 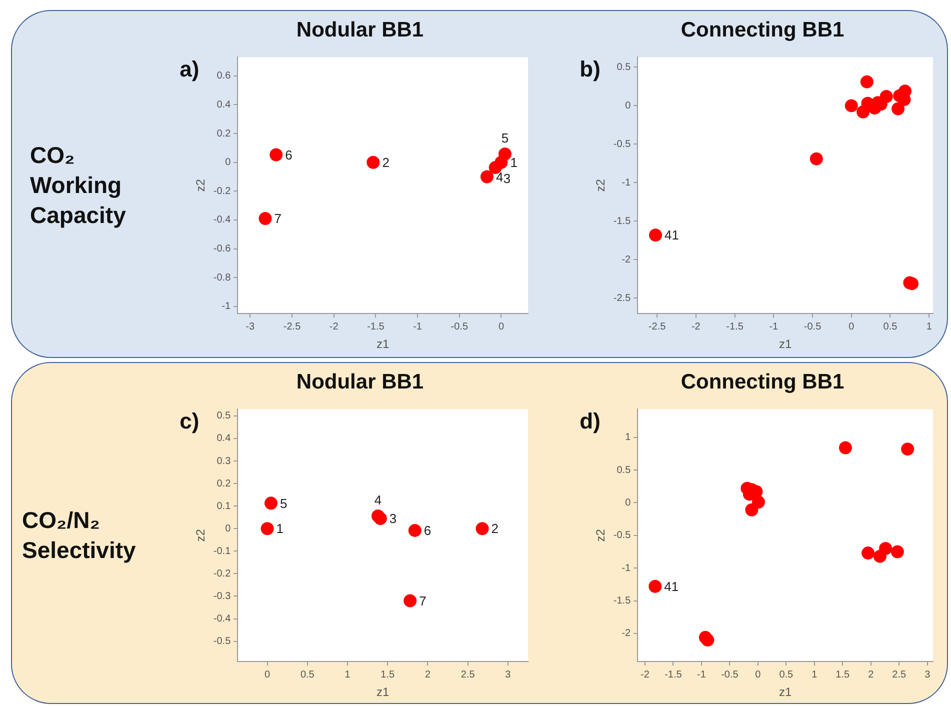 I want to click on y-tick-label: -0.2, so click(x=222, y=191).